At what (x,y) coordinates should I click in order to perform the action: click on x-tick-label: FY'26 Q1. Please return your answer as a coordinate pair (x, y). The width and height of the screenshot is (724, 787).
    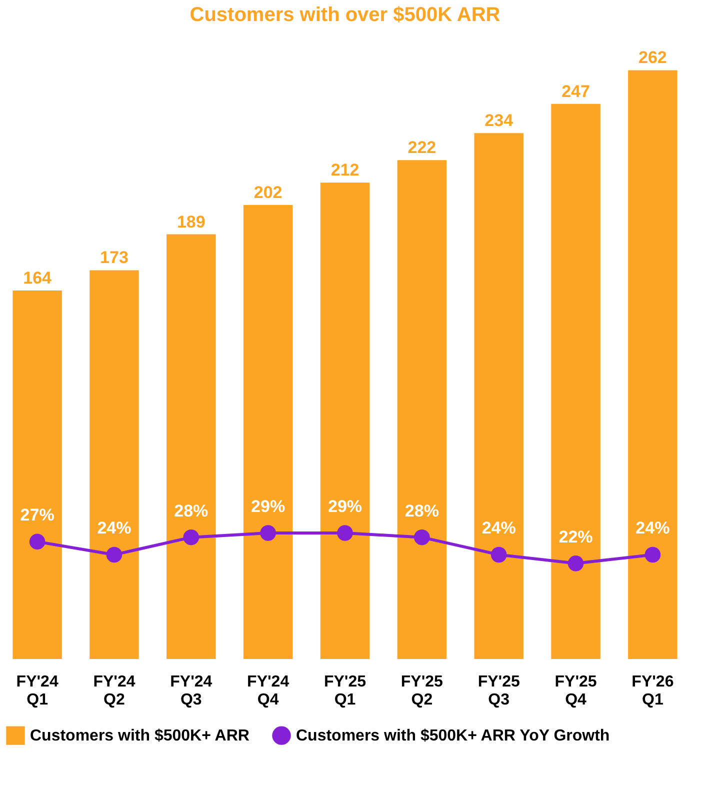
    Looking at the image, I should click on (653, 691).